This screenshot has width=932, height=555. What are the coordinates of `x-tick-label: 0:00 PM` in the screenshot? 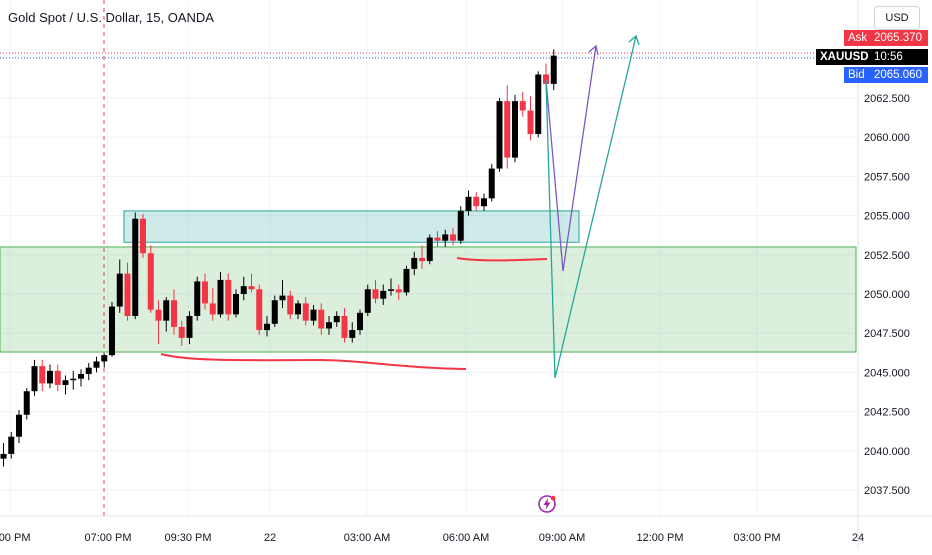 It's located at (15, 538).